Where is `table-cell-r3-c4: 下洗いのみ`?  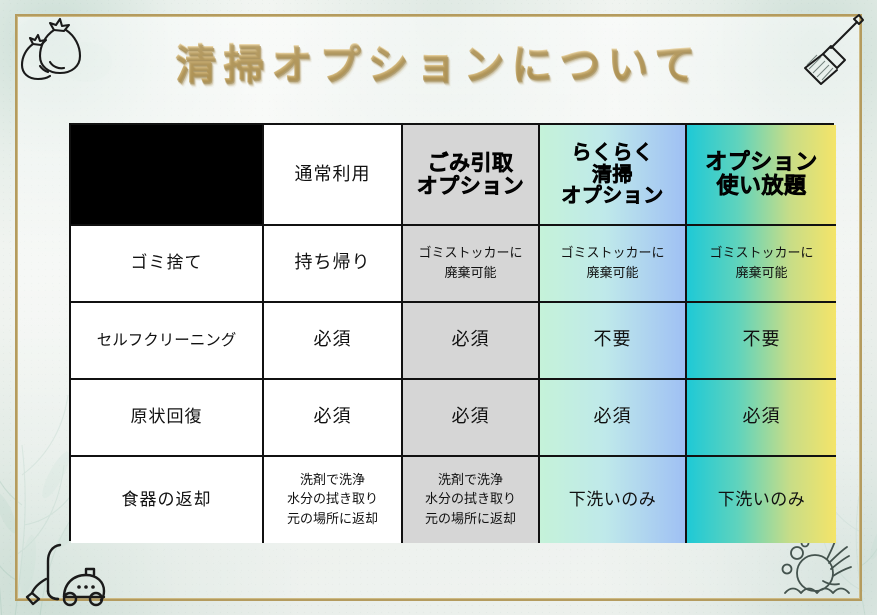 table-cell-r3-c4: 下洗いのみ is located at coordinates (761, 500).